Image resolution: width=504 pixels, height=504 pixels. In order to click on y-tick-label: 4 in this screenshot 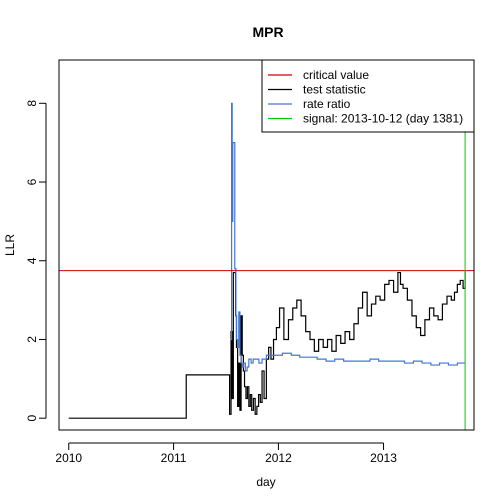, I will do `click(32, 260)`.